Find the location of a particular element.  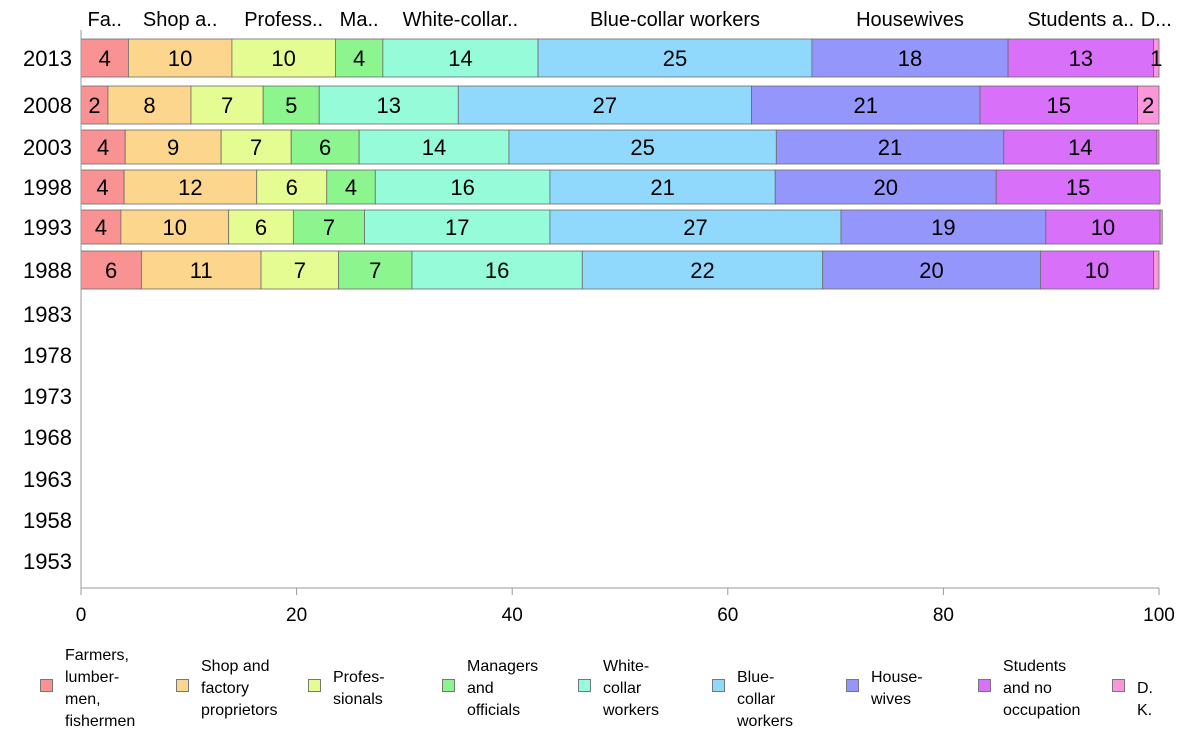

data-label: 27 is located at coordinates (695, 227).